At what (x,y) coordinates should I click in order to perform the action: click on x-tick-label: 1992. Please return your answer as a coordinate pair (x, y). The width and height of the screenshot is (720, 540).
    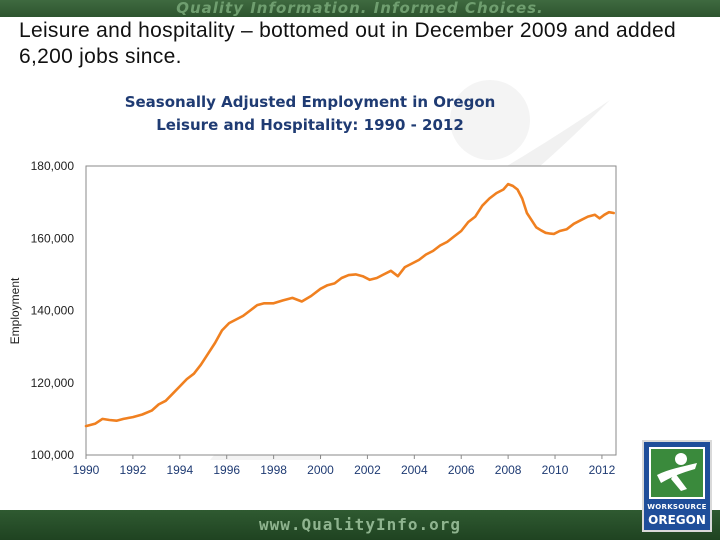
    Looking at the image, I should click on (133, 470).